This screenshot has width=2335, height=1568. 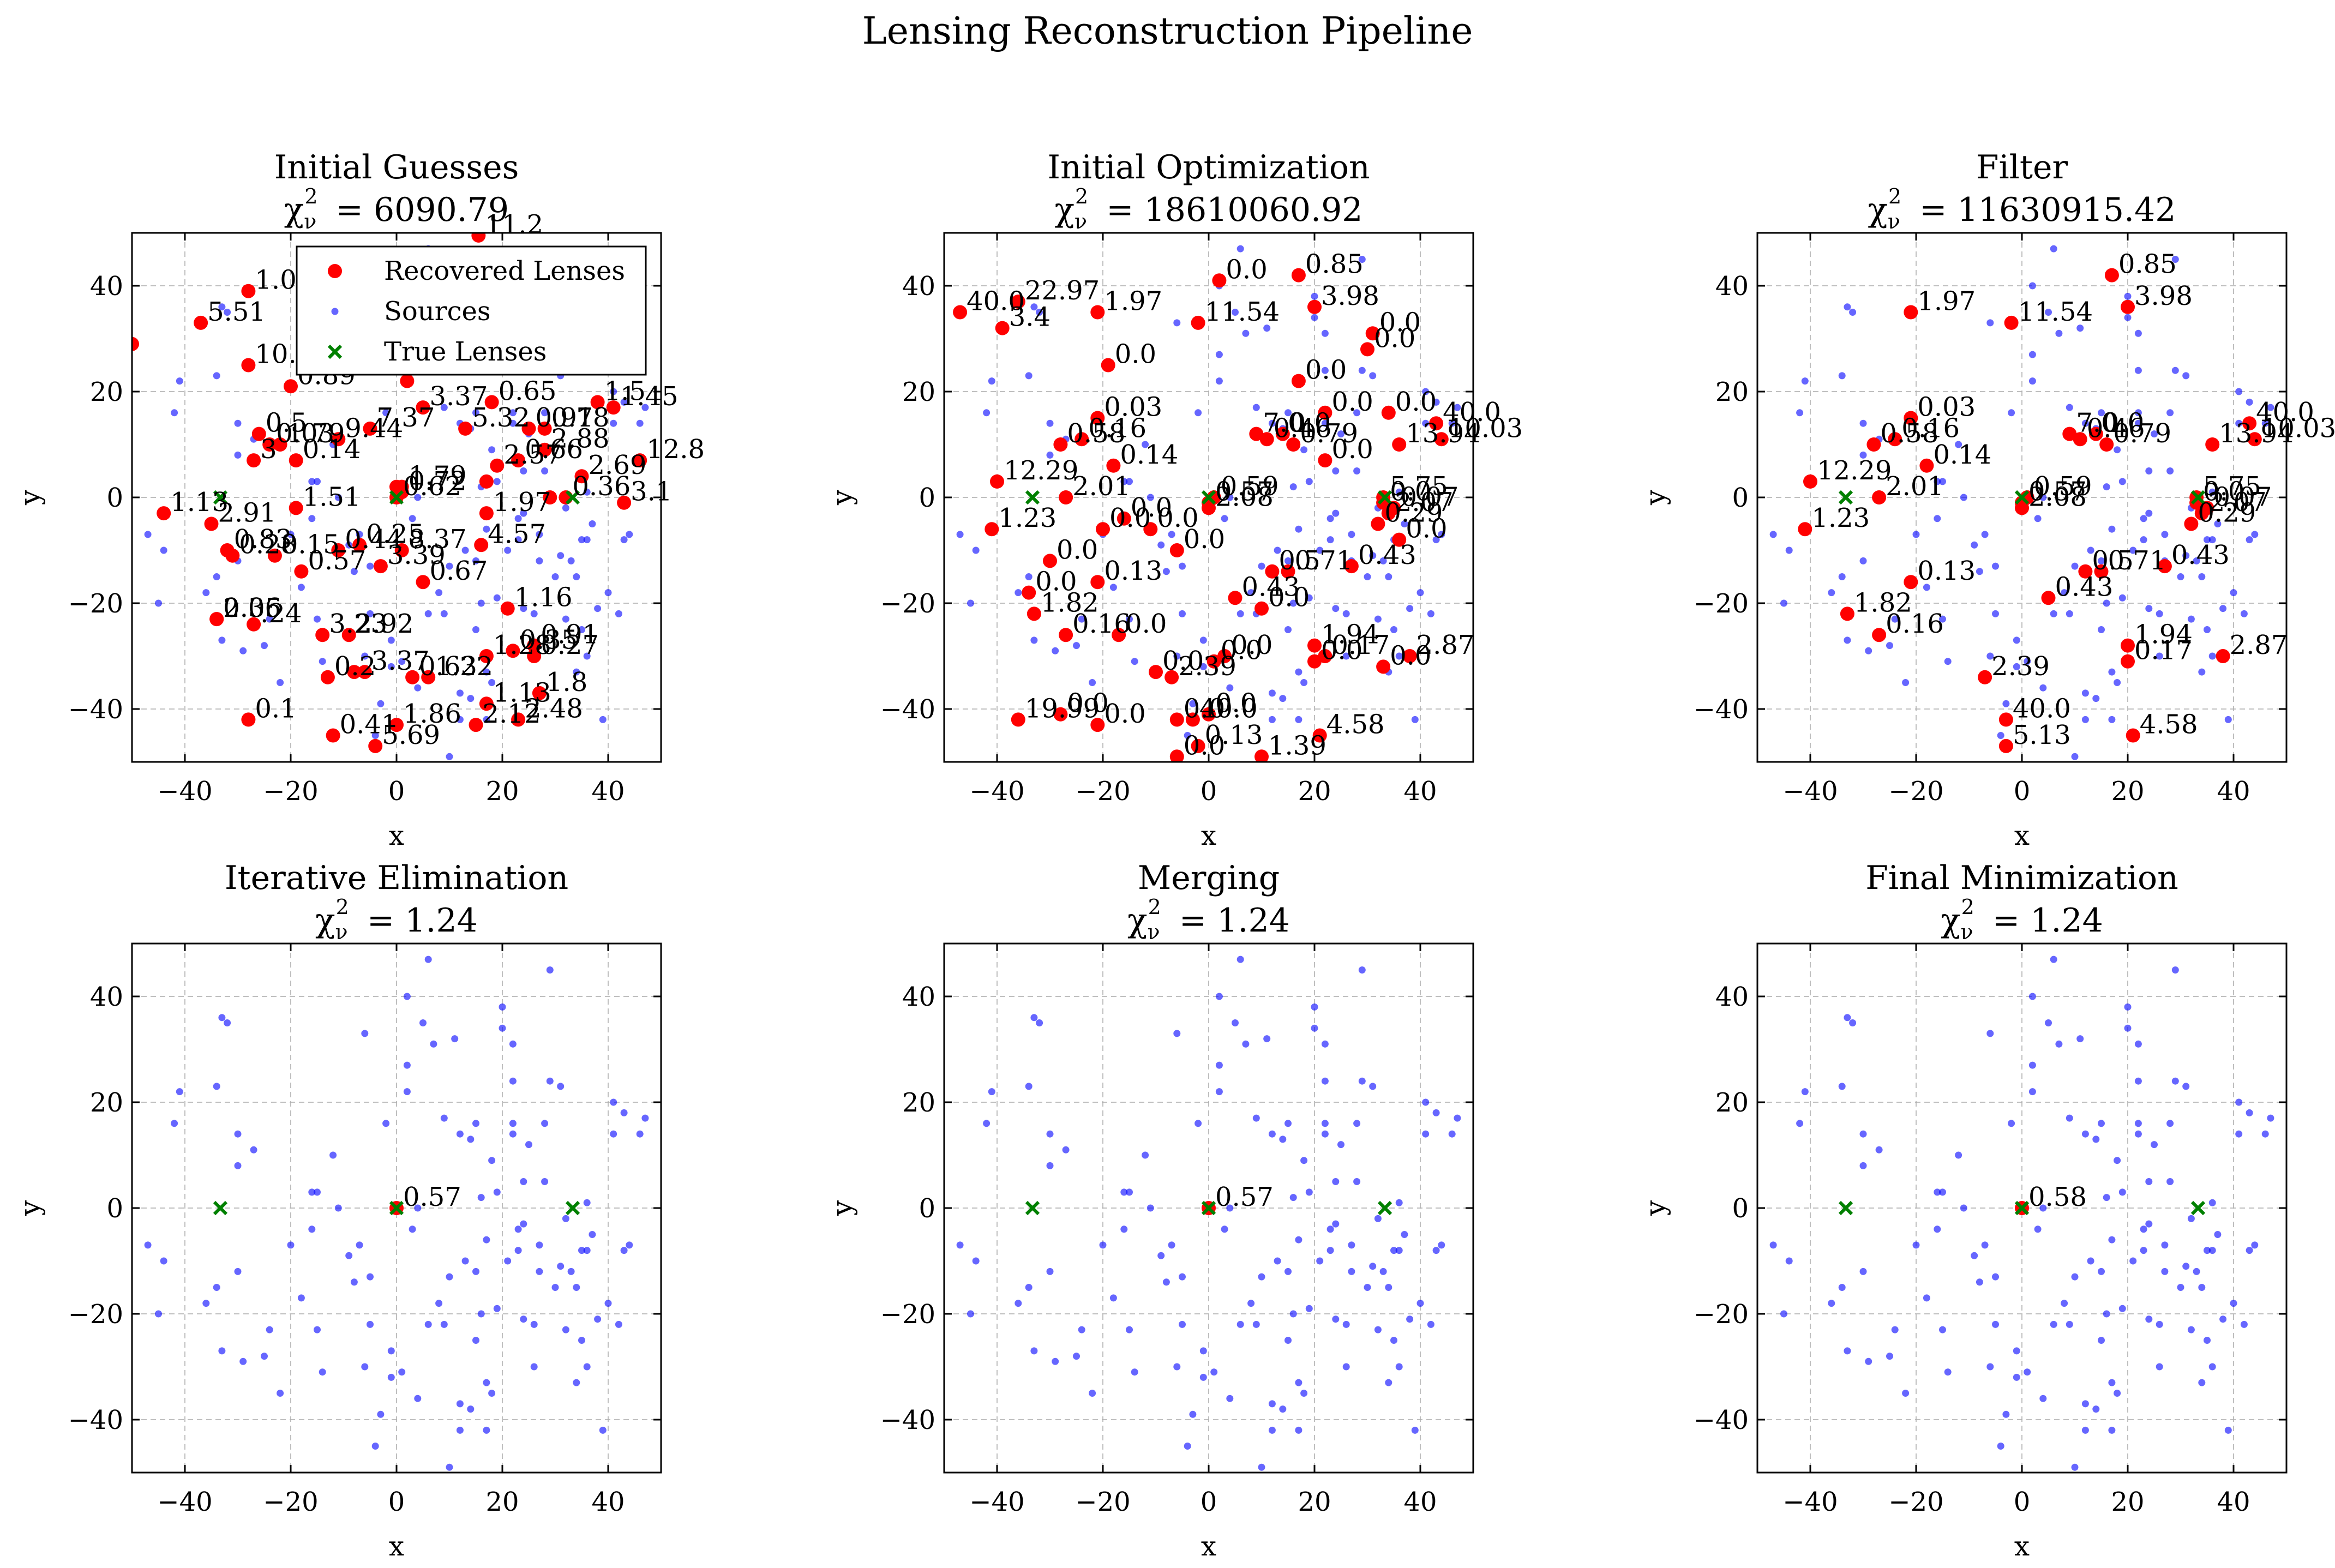 What do you see at coordinates (2022, 1502) in the screenshot?
I see `x-tick-label: 0` at bounding box center [2022, 1502].